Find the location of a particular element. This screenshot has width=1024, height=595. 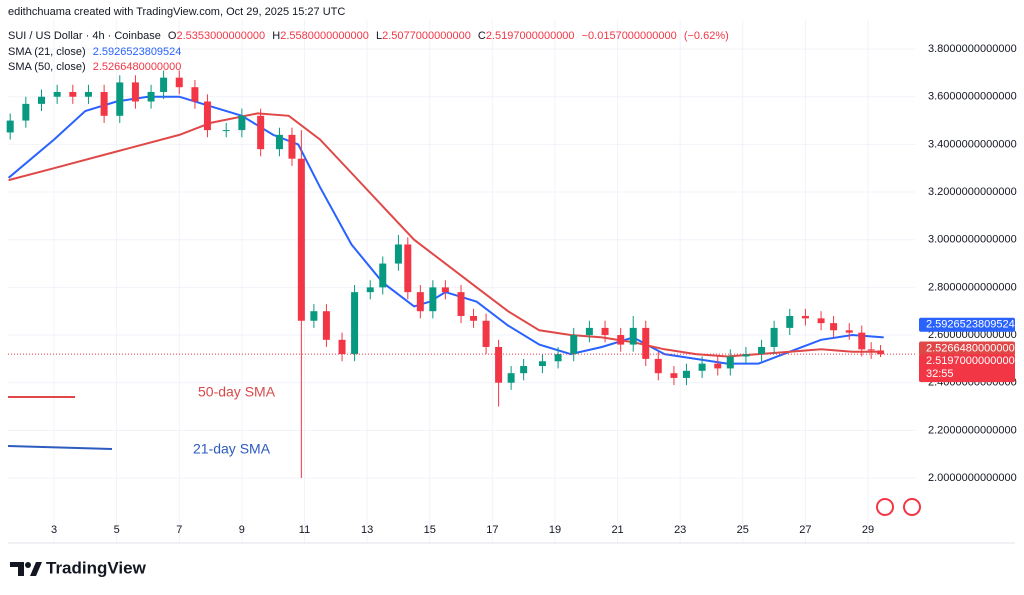

x-tick-label: 29 is located at coordinates (868, 530).